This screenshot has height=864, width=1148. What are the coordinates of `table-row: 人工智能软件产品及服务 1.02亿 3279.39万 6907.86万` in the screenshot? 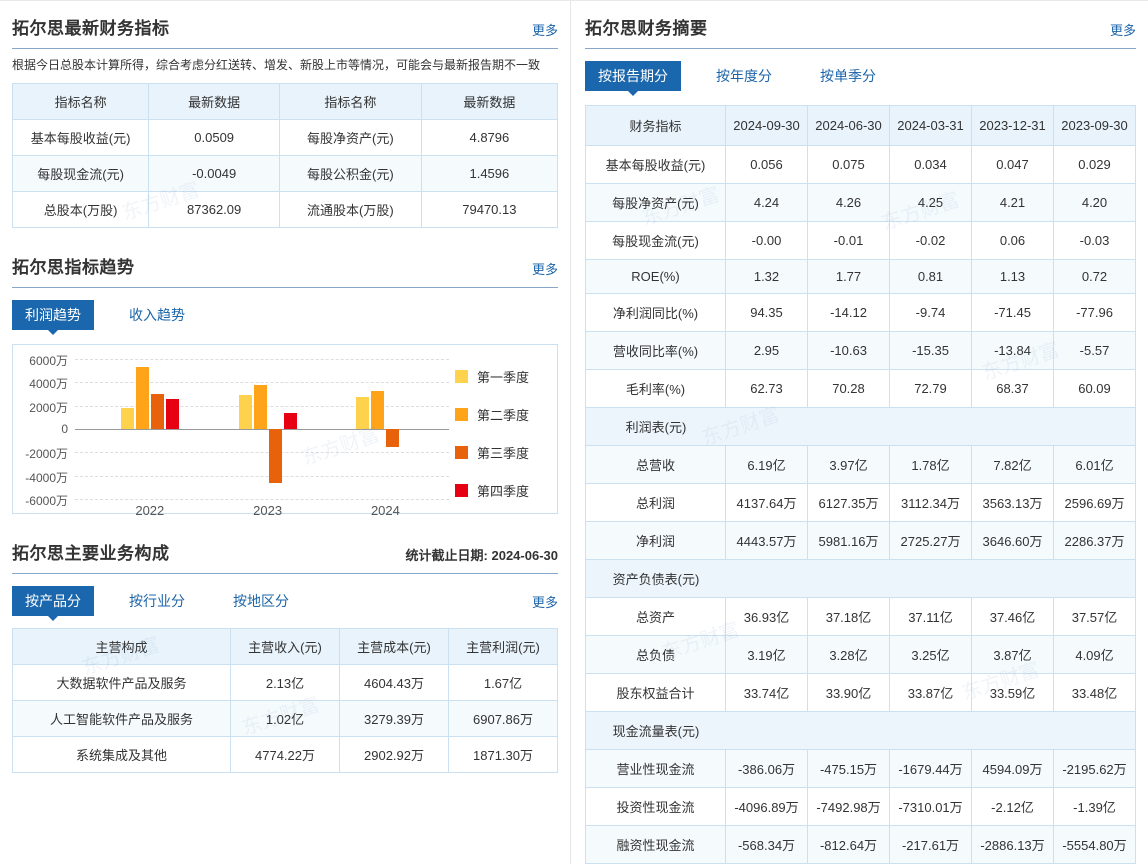 It's located at (285, 718).